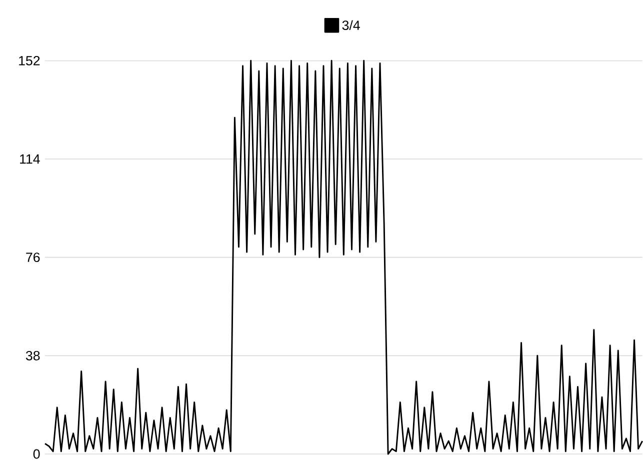  Describe the element at coordinates (33, 355) in the screenshot. I see `y-tick-label: 38` at that location.